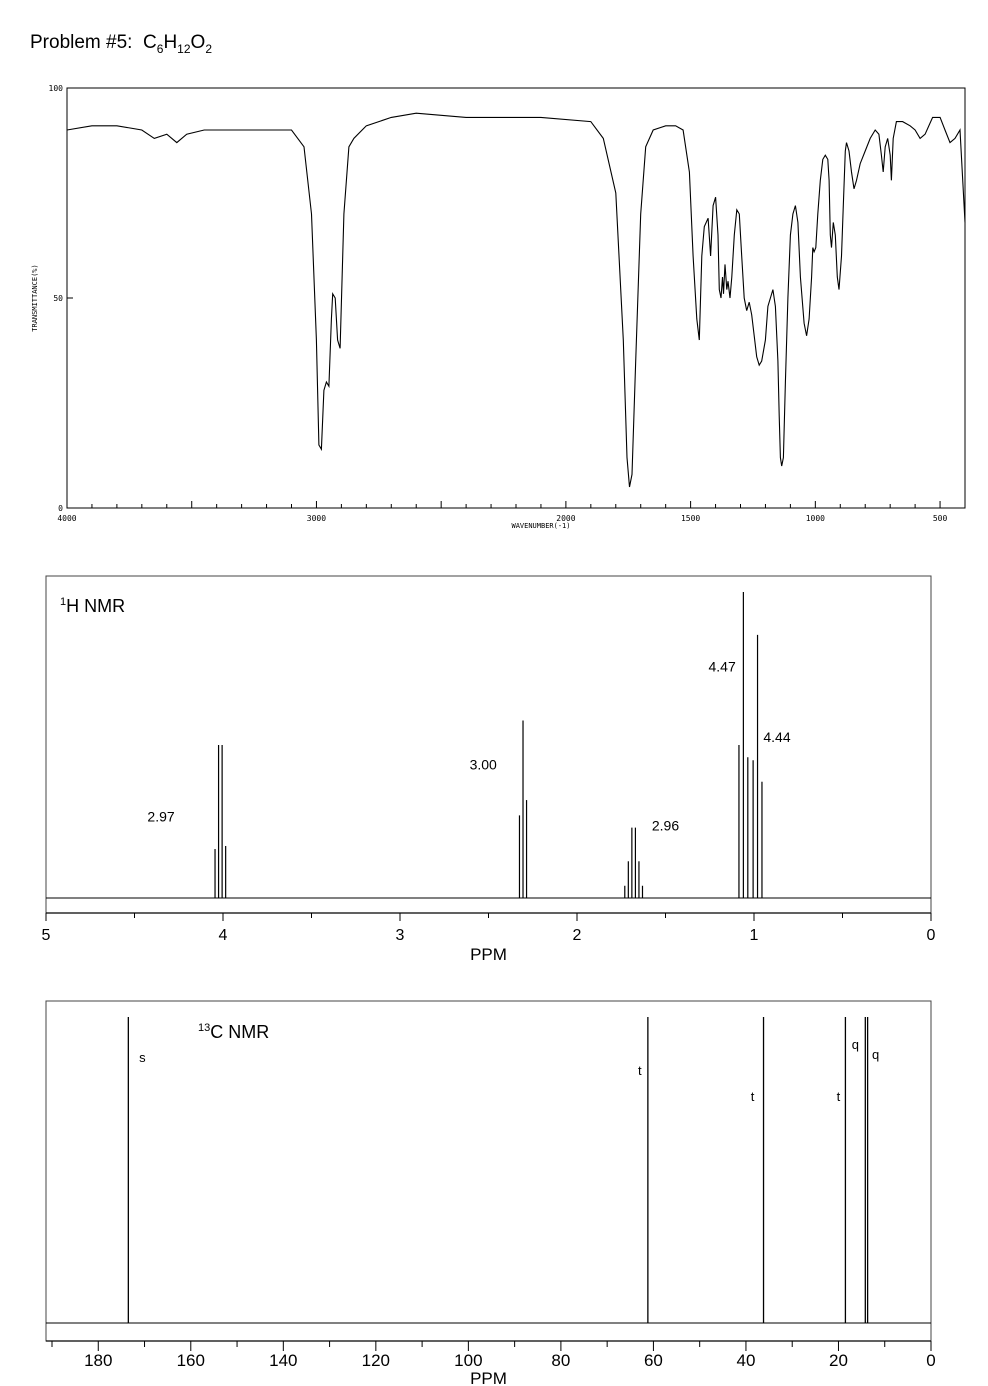 The width and height of the screenshot is (988, 1386). Describe the element at coordinates (198, 42) in the screenshot. I see `formula-element: O` at that location.